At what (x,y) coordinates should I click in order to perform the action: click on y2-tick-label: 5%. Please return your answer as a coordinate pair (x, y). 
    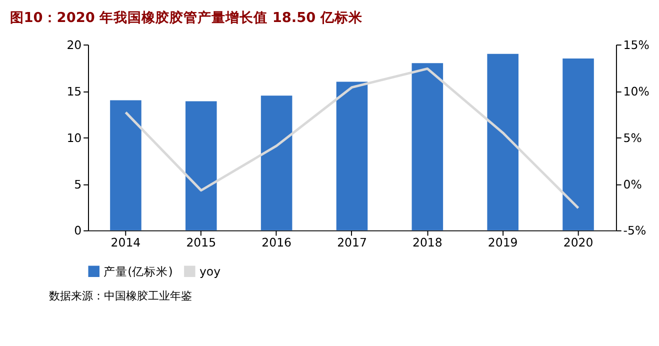
    Looking at the image, I should click on (632, 137).